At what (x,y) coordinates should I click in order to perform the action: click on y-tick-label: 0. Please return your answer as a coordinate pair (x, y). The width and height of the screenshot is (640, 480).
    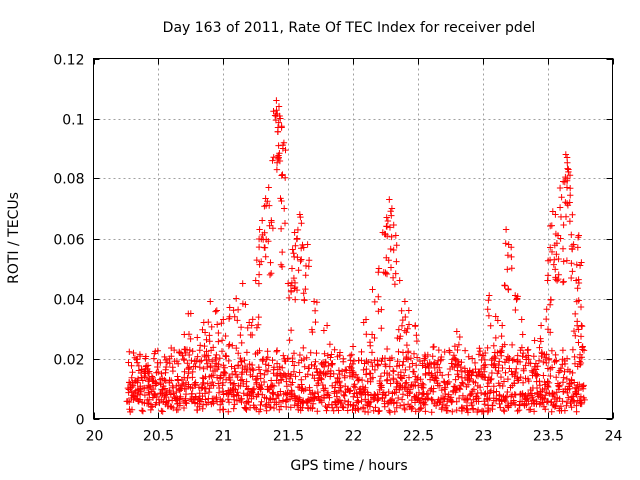
    Looking at the image, I should click on (80, 421).